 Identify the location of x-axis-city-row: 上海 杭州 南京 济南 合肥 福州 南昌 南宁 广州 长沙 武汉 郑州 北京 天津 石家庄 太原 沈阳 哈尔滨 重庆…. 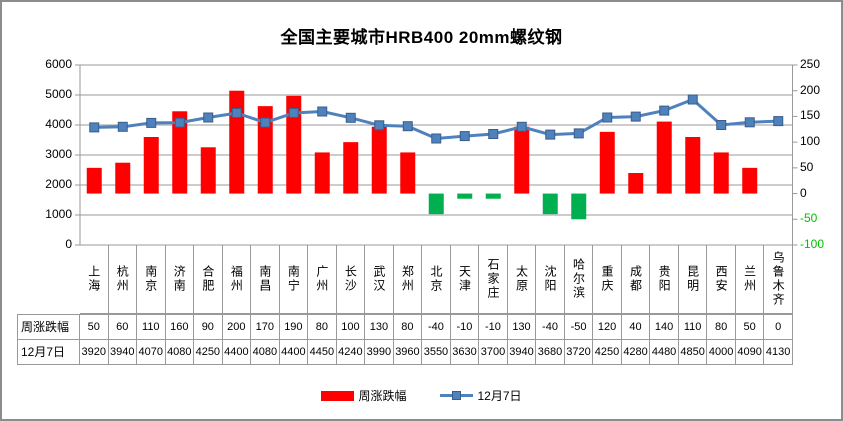
(436, 279).